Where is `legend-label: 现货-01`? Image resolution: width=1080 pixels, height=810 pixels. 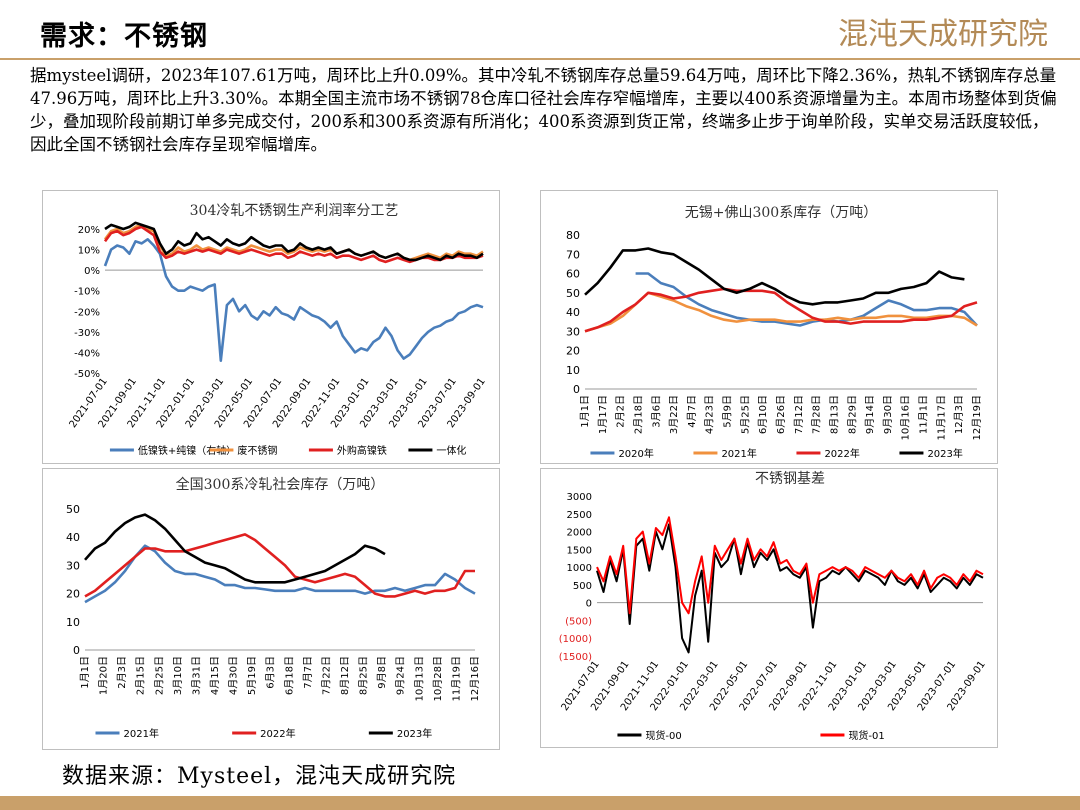 legend-label: 现货-01 is located at coordinates (866, 735).